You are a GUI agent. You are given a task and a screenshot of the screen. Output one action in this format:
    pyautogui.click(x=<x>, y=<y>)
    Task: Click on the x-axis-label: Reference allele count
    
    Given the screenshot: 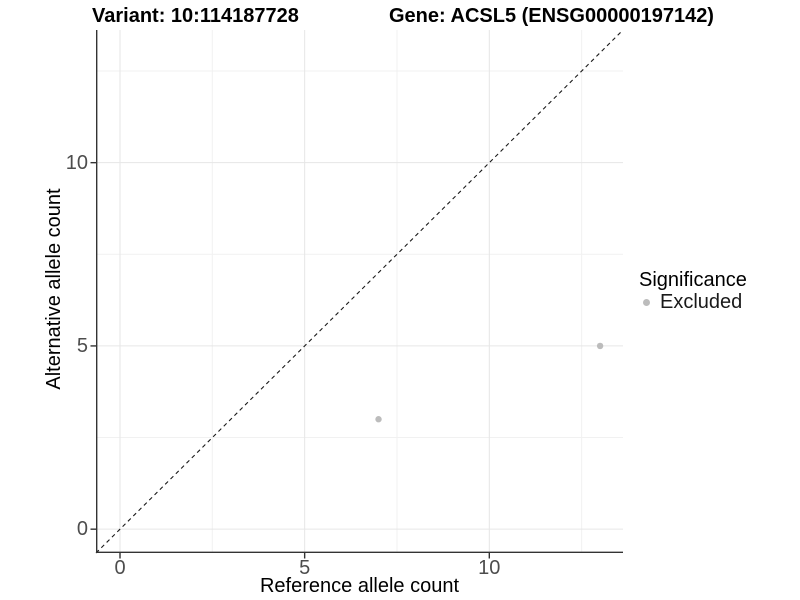 What is the action you would take?
    pyautogui.click(x=359, y=586)
    